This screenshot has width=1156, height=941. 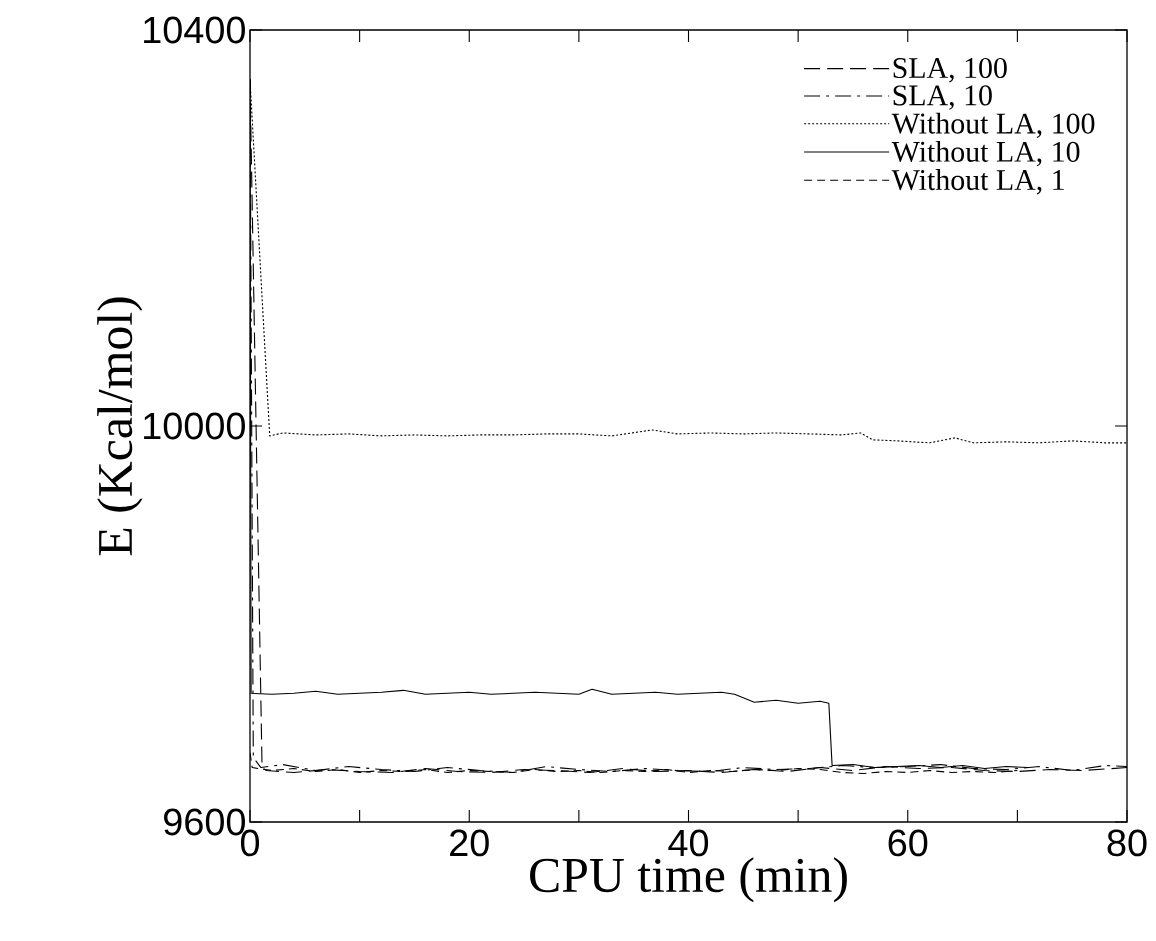 I want to click on legend-label: Without LA, 1, so click(x=977, y=182).